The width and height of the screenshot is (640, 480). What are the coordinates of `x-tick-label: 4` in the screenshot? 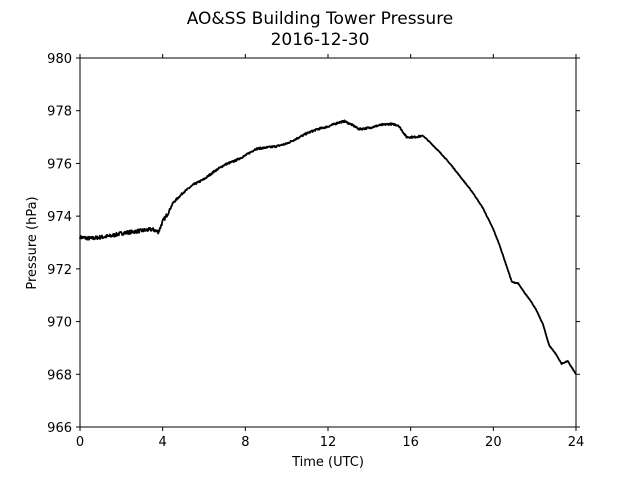 It's located at (163, 442).